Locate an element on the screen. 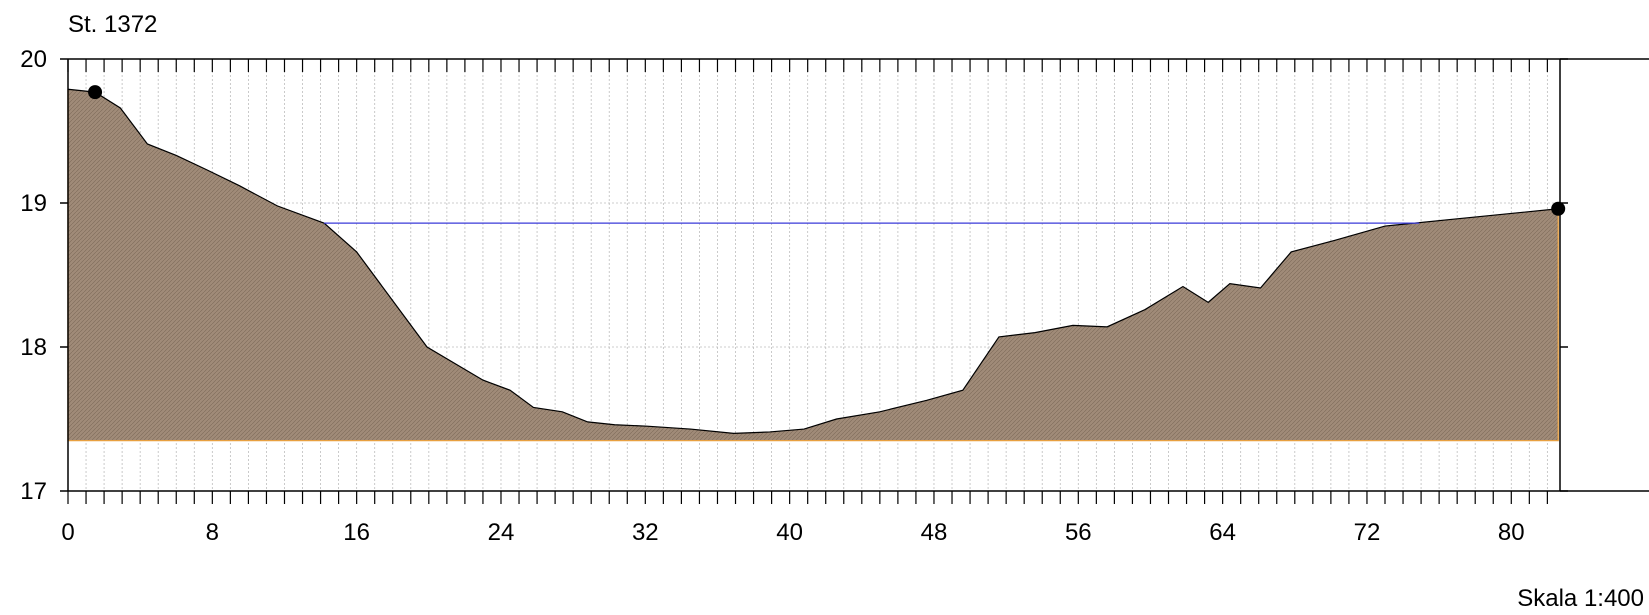  y-tick-label: 19 is located at coordinates (33, 203).